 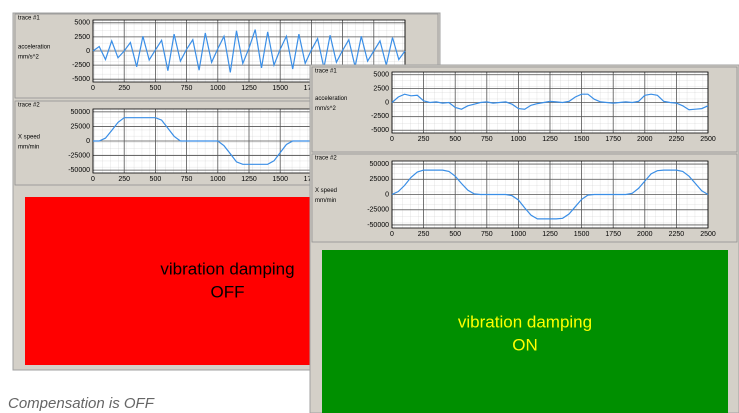 I want to click on status-text: ON, so click(x=525, y=344).